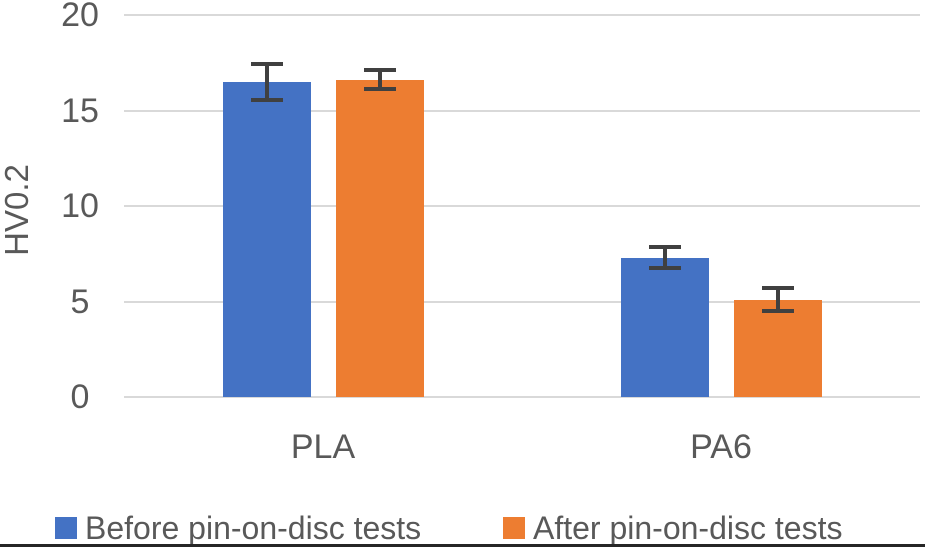  Describe the element at coordinates (80, 206) in the screenshot. I see `y-tick-label: 10` at that location.